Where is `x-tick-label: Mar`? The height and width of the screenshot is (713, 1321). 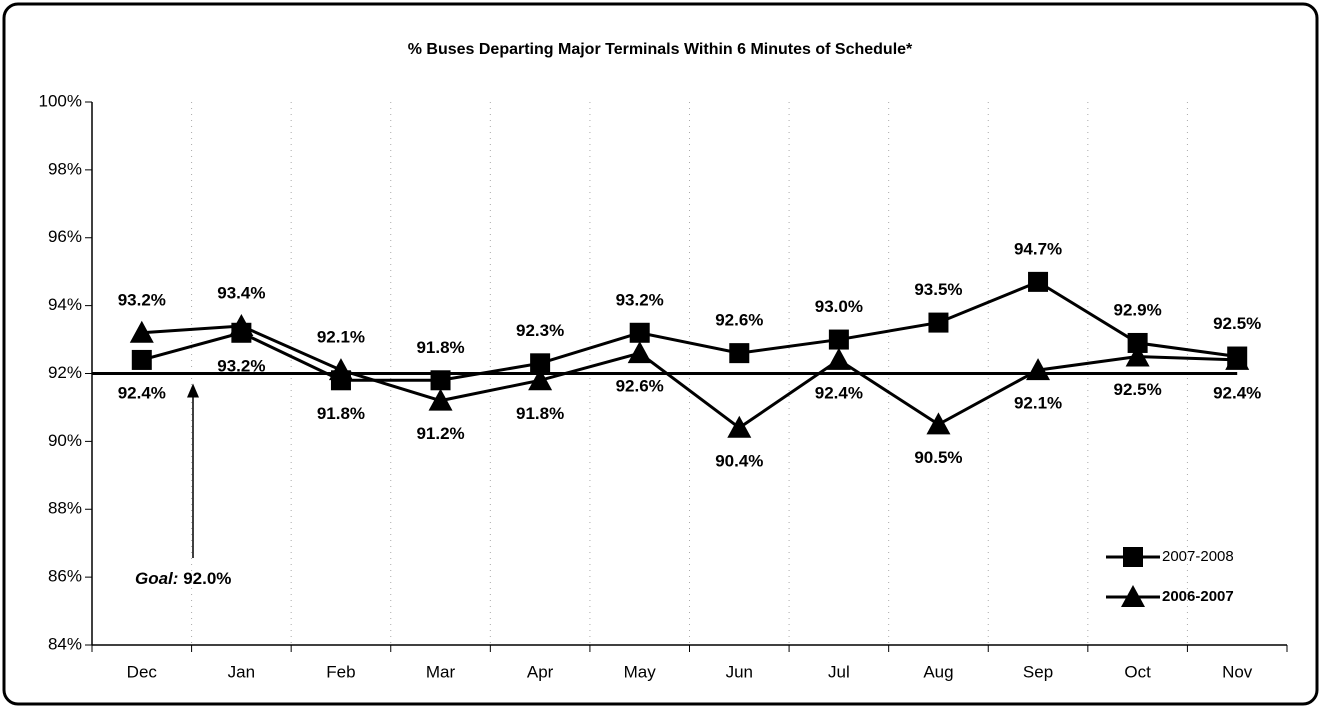 x-tick-label: Mar is located at coordinates (441, 671).